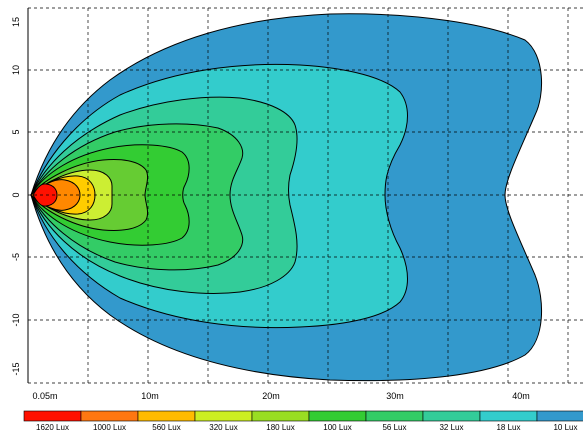 Image resolution: width=583 pixels, height=433 pixels. I want to click on legend-label: 100 Lux, so click(337, 427).